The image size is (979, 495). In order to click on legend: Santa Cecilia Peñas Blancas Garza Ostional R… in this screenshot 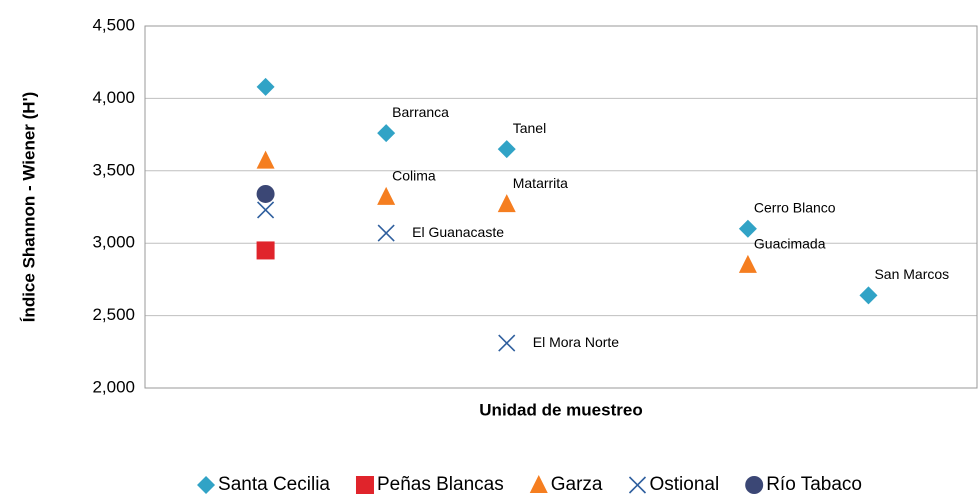, I will do `click(529, 484)`.